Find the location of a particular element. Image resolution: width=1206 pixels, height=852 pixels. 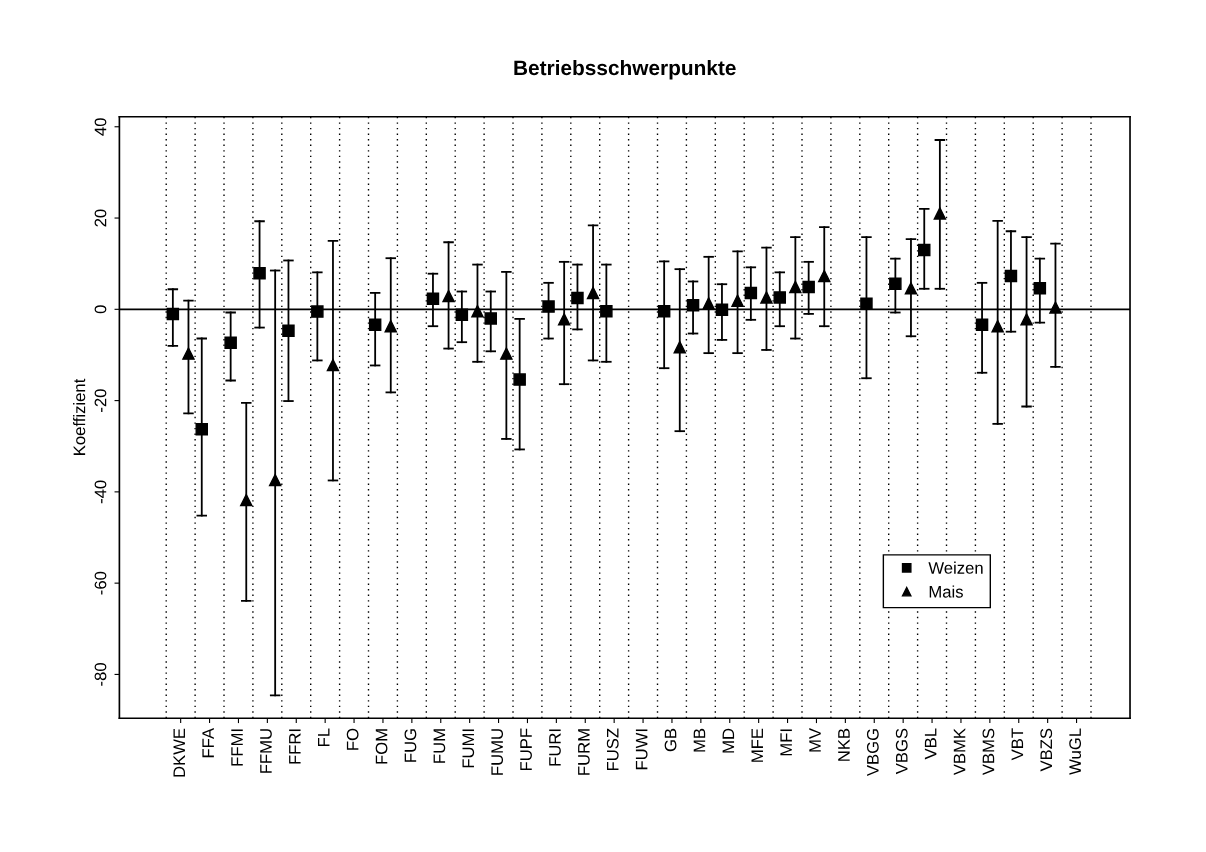

x-tick-label: VBMK is located at coordinates (959, 752).